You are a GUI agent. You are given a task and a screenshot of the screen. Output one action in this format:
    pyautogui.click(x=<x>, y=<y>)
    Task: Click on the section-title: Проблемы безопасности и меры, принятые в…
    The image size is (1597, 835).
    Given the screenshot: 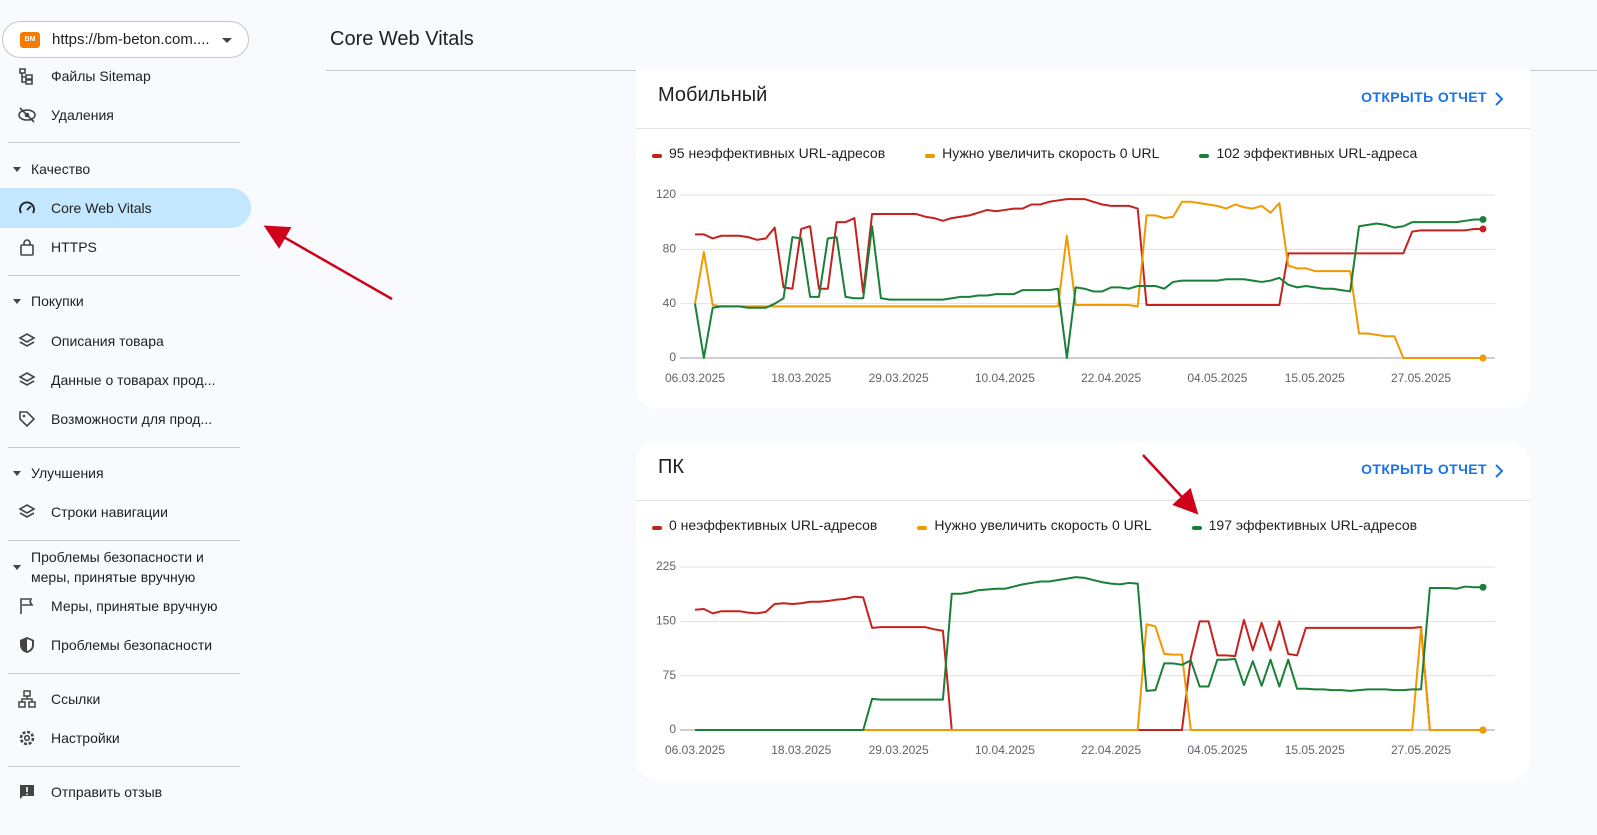 What is the action you would take?
    pyautogui.click(x=117, y=567)
    